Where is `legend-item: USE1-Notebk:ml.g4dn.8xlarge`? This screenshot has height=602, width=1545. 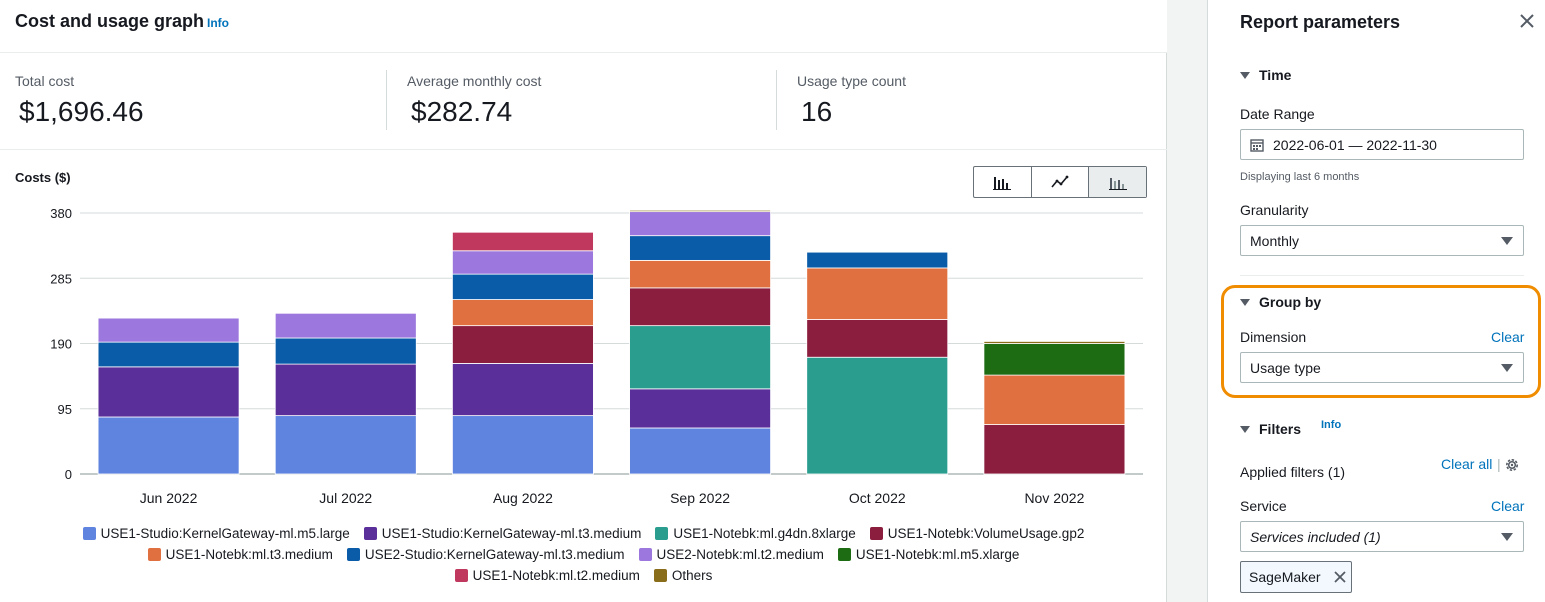 legend-item: USE1-Notebk:ml.g4dn.8xlarge is located at coordinates (755, 533).